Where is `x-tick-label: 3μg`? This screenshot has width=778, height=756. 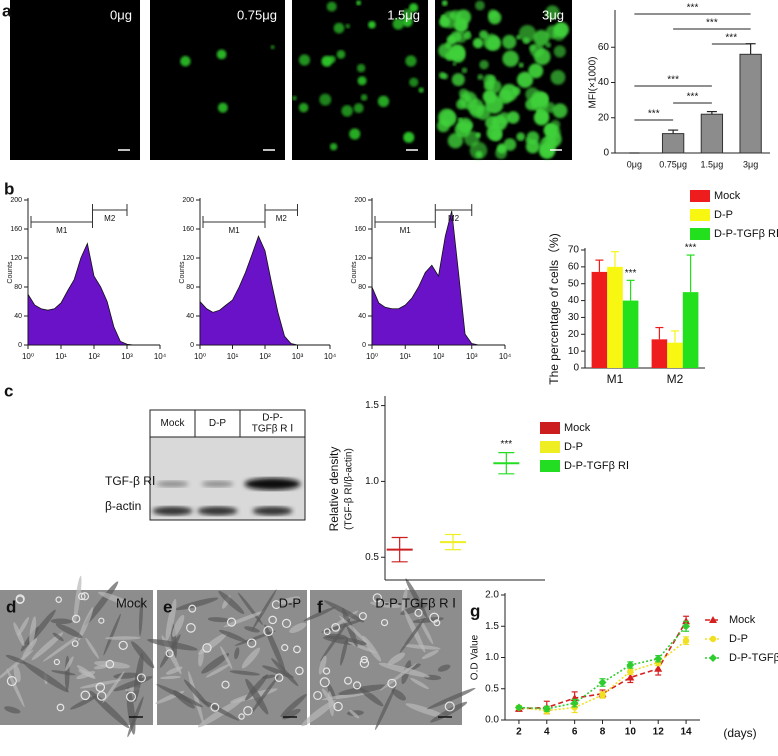
x-tick-label: 3μg is located at coordinates (750, 164).